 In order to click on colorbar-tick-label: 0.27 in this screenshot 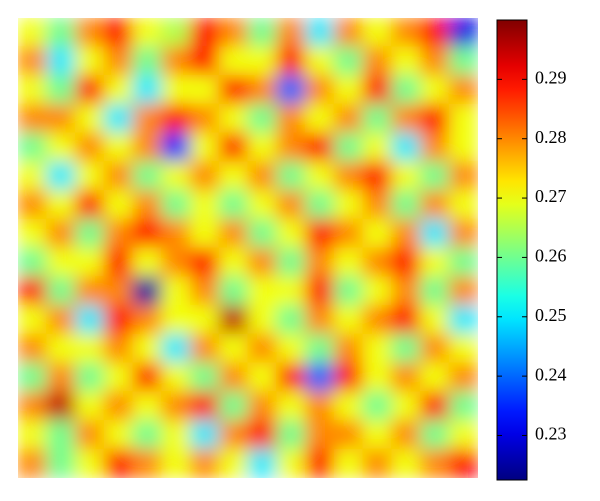, I will do `click(551, 196)`.